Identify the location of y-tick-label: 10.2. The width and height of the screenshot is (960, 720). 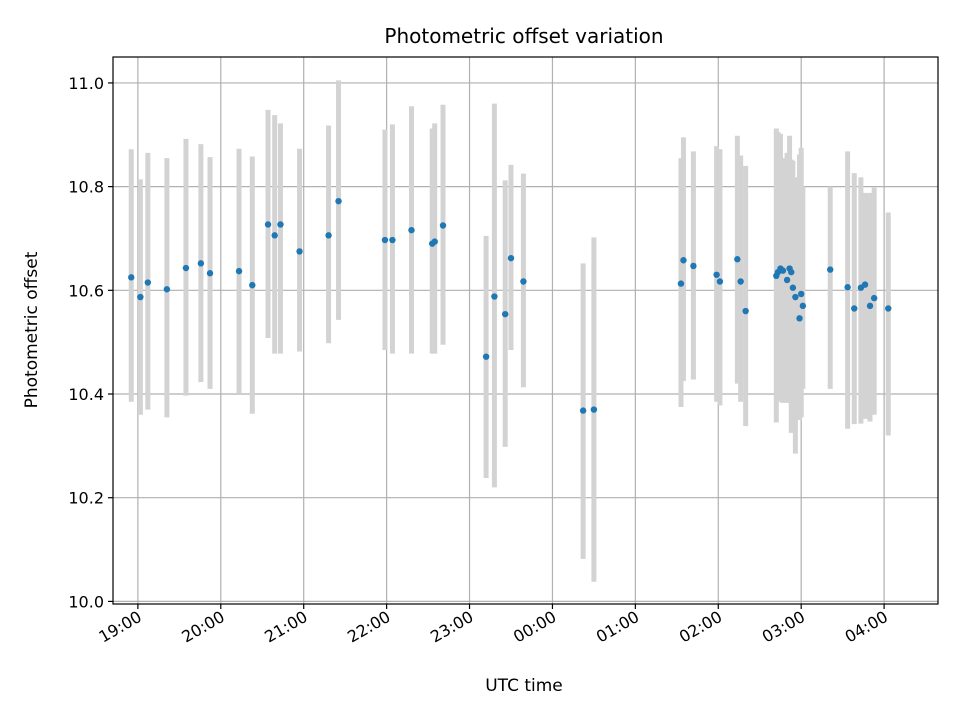
(86, 498).